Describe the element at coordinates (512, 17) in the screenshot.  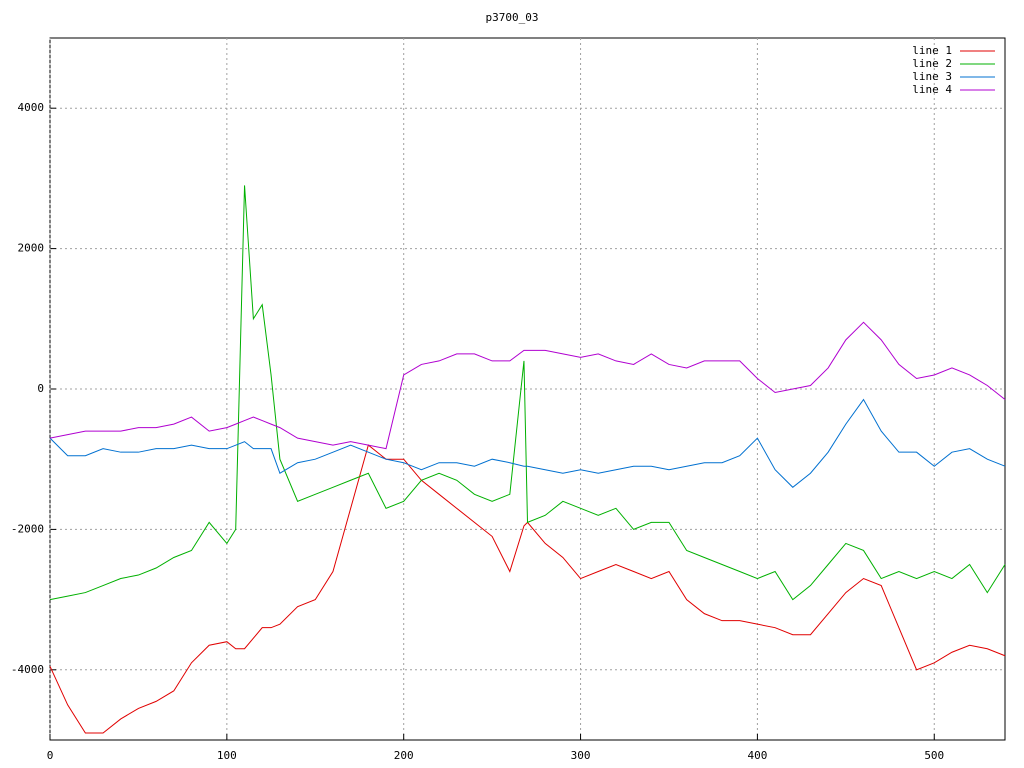
I see `chart-title: p3700_03` at that location.